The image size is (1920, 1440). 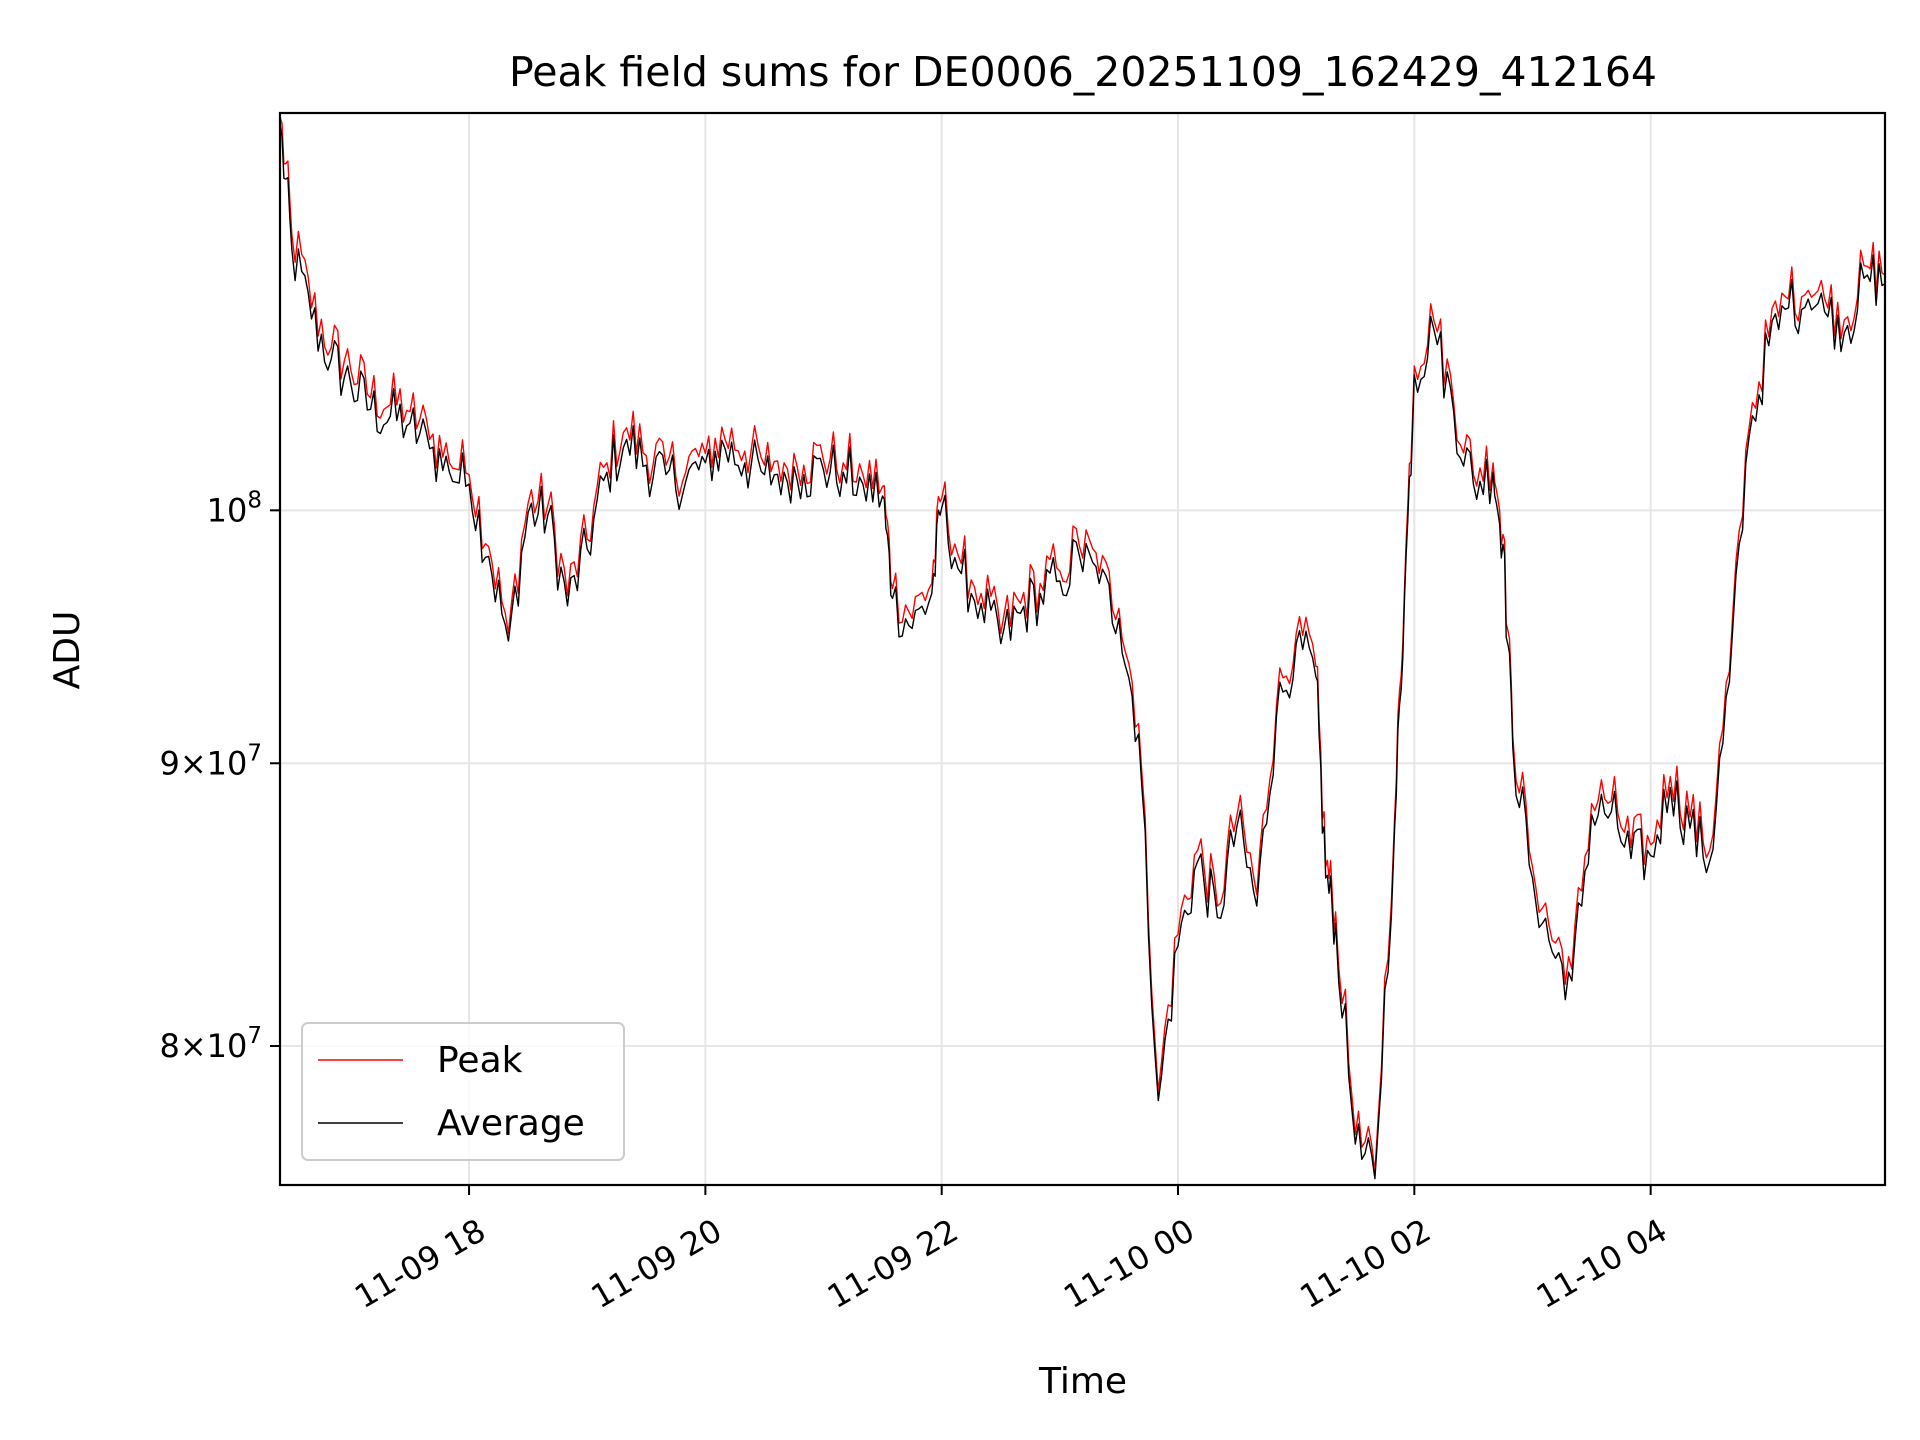 What do you see at coordinates (67, 650) in the screenshot?
I see `y-axis-label: ADU` at bounding box center [67, 650].